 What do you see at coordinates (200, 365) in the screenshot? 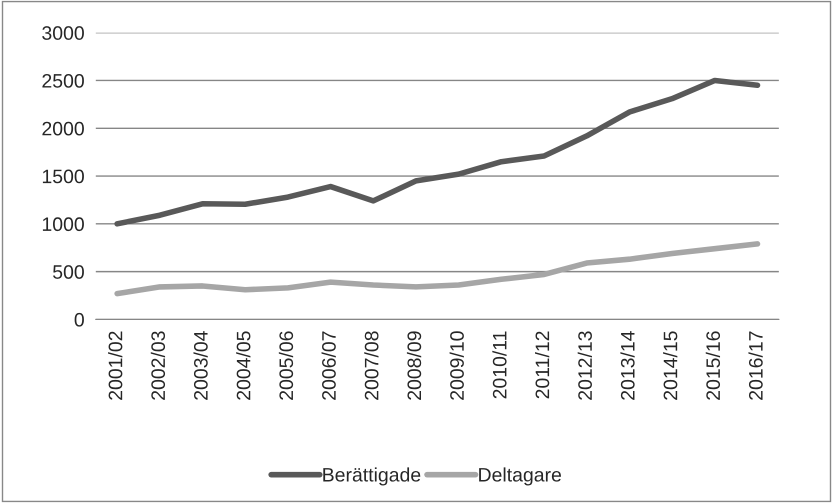
I see `x-tick-label: 2003/04` at bounding box center [200, 365].